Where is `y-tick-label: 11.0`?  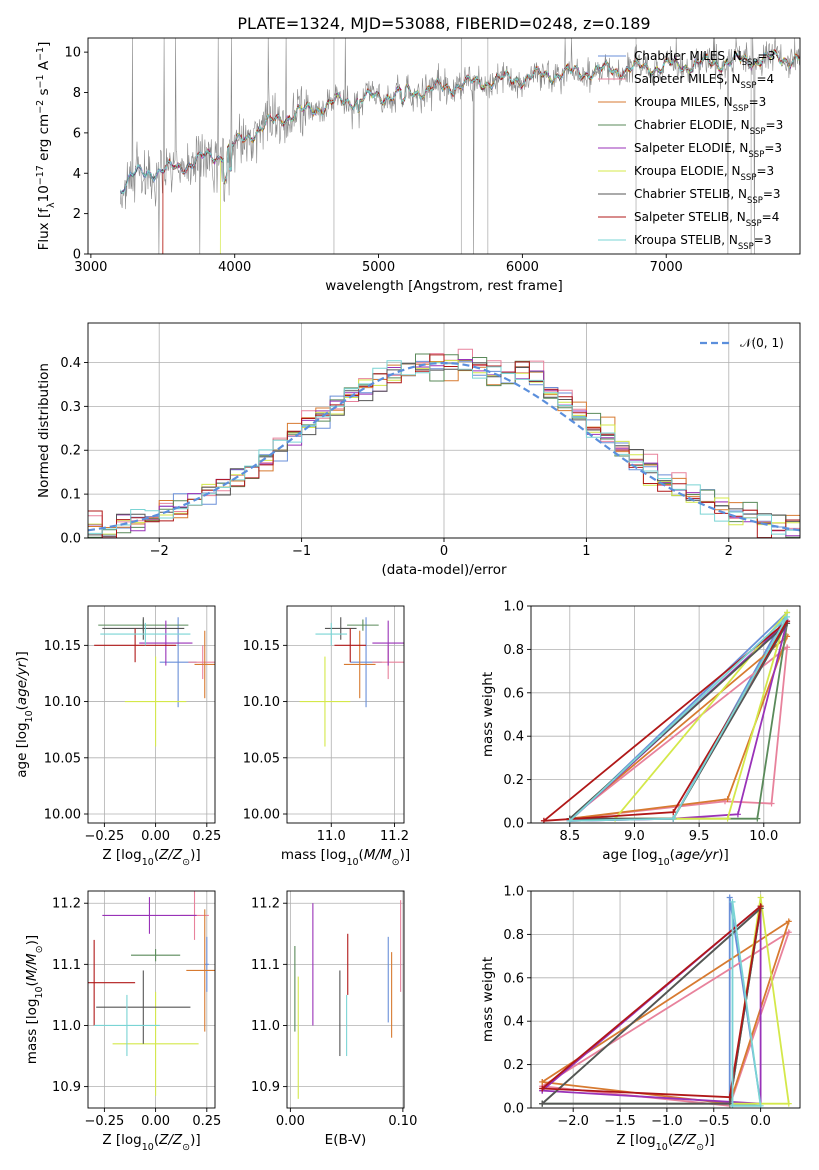 y-tick-label: 11.0 is located at coordinates (66, 1026).